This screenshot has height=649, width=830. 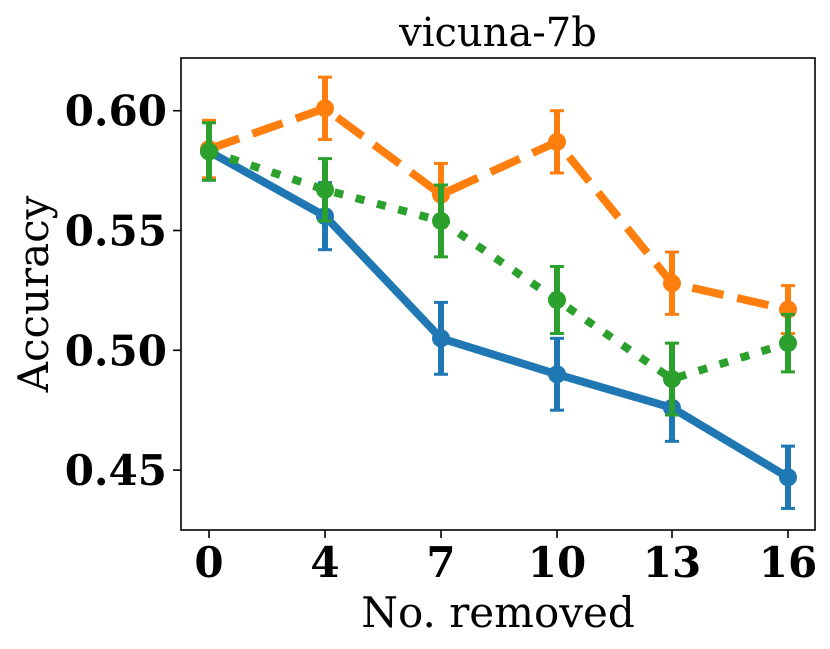 I want to click on chart-title: vicuna-7b, so click(x=497, y=33).